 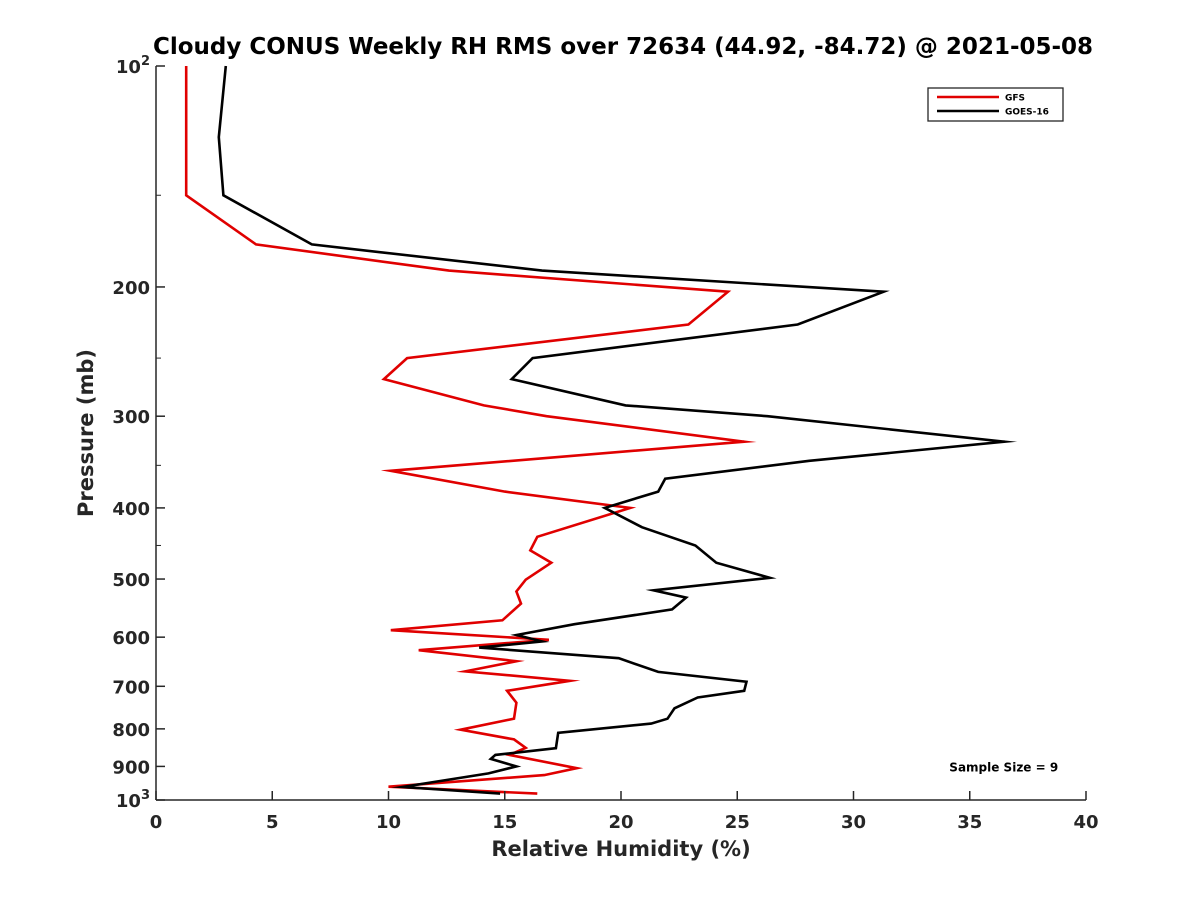 I want to click on y-tick-label: 800, so click(x=131, y=730).